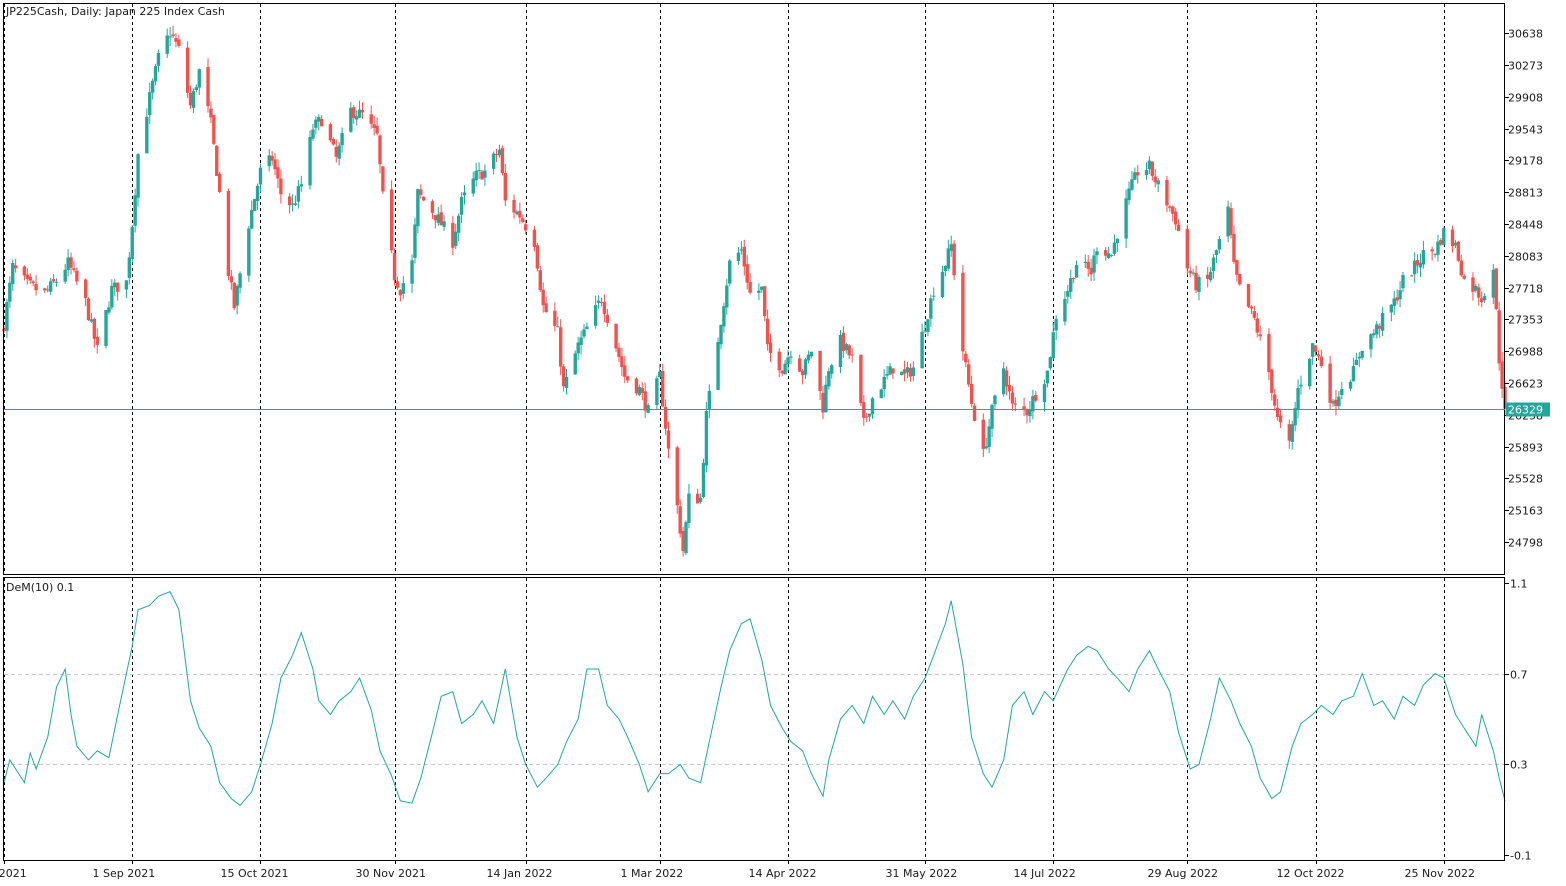 This screenshot has height=886, width=1566. What do you see at coordinates (1525, 289) in the screenshot?
I see `y-tick-label: 27718` at bounding box center [1525, 289].